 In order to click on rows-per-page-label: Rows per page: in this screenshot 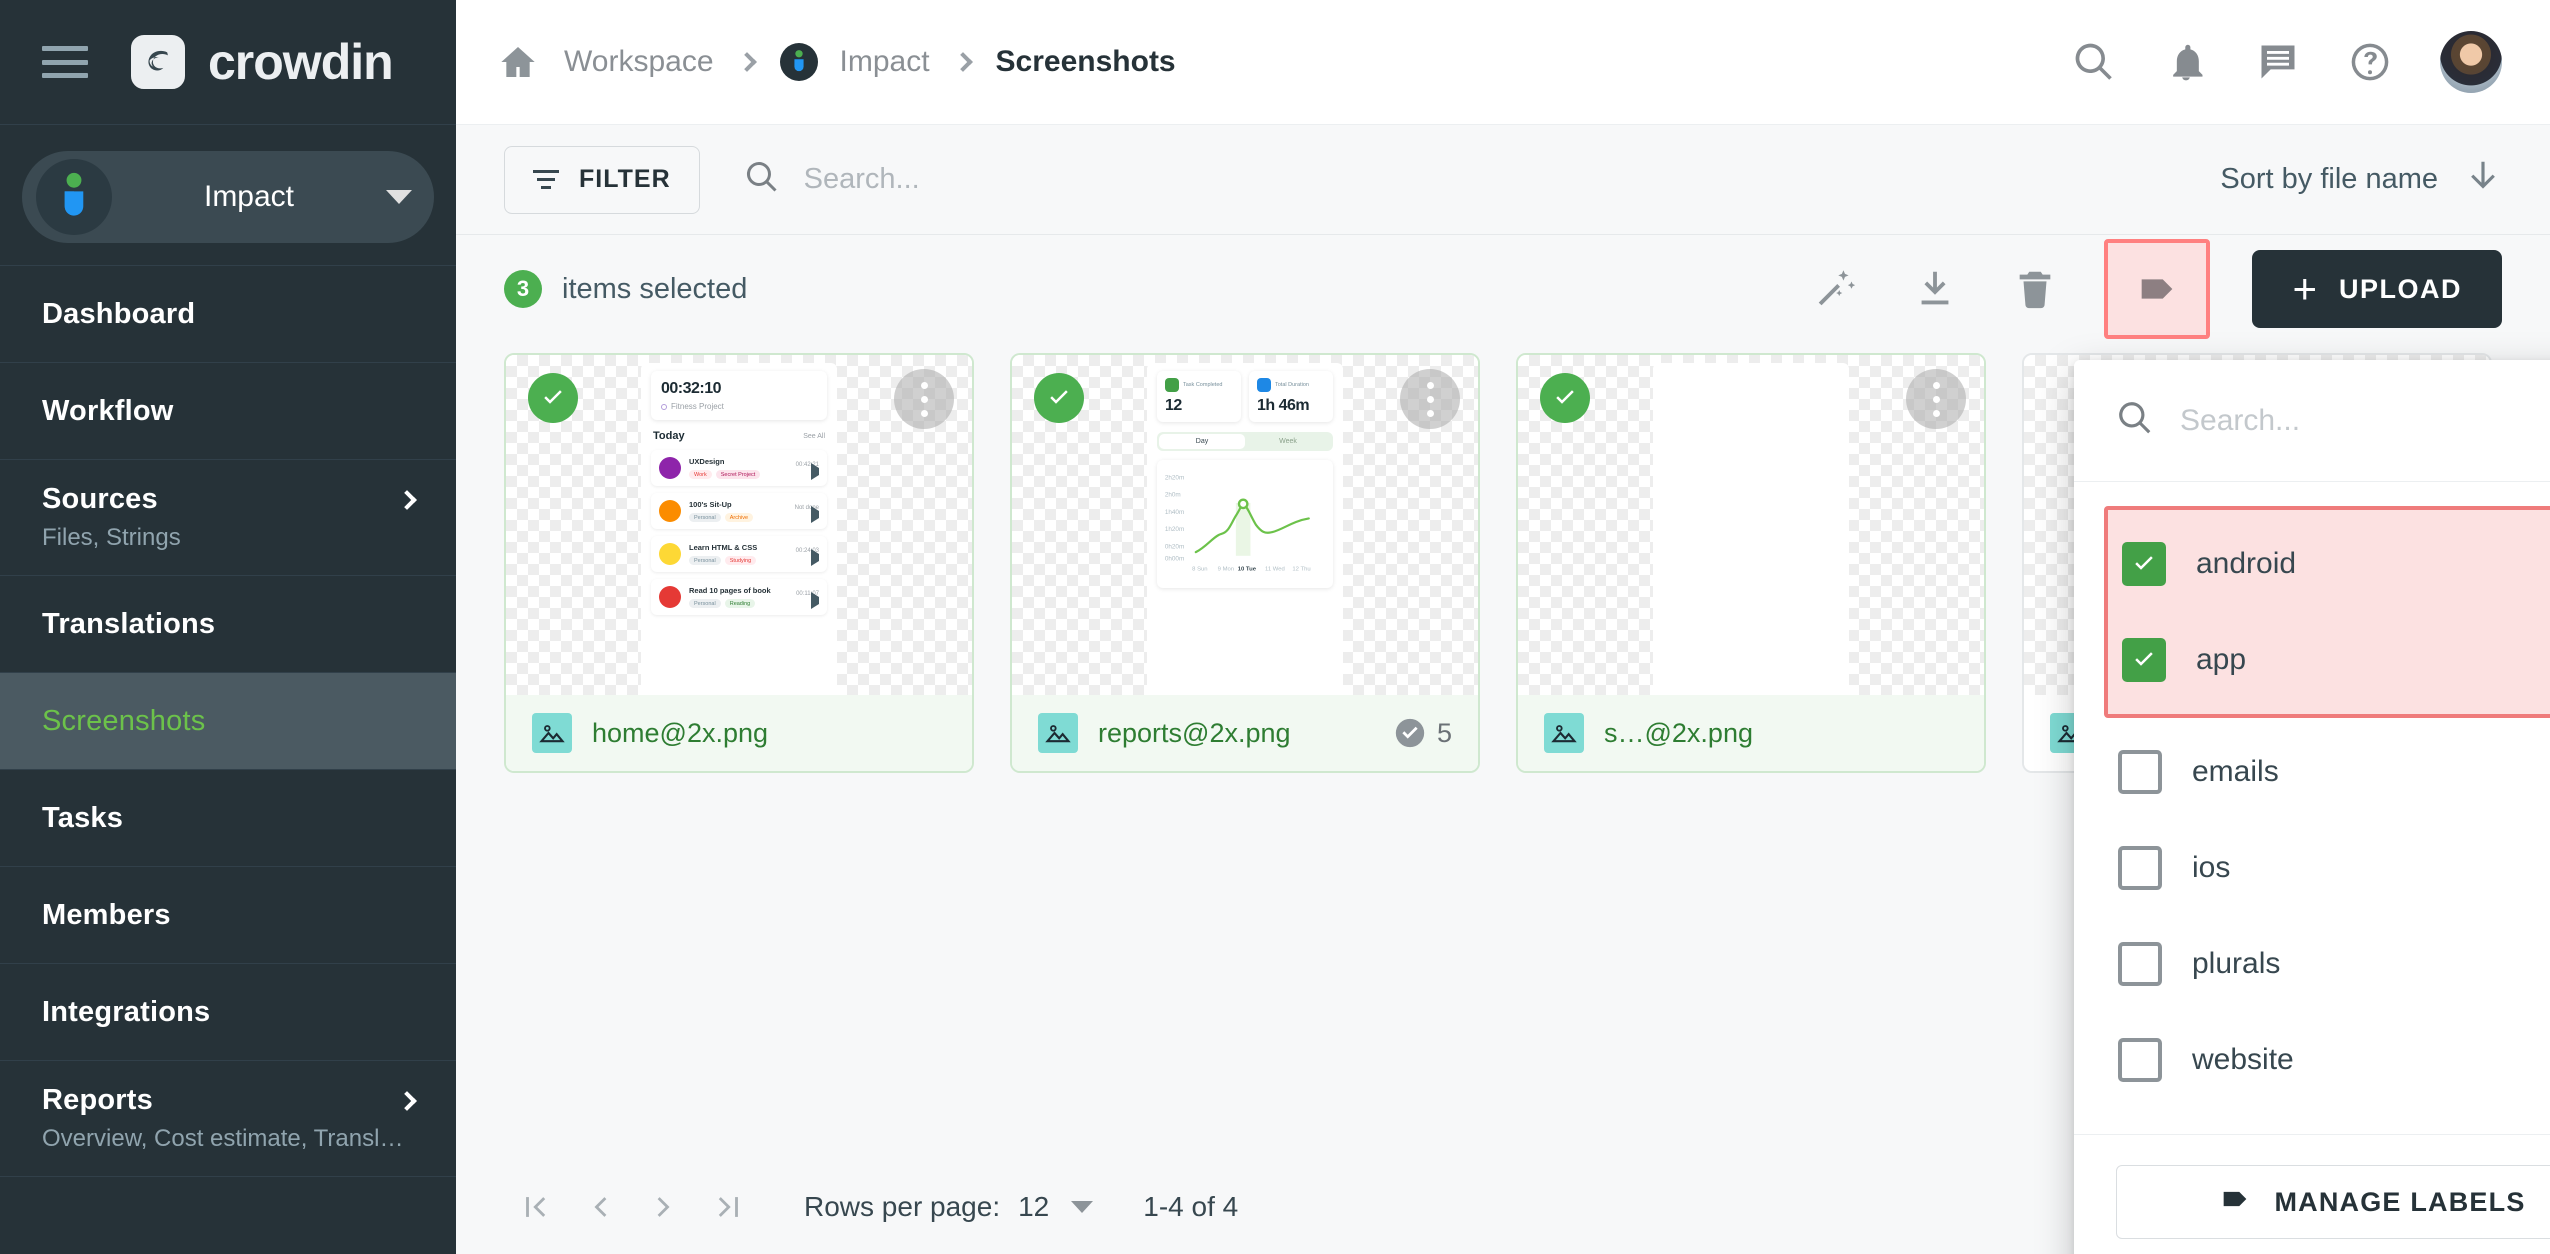, I will do `click(902, 1206)`.